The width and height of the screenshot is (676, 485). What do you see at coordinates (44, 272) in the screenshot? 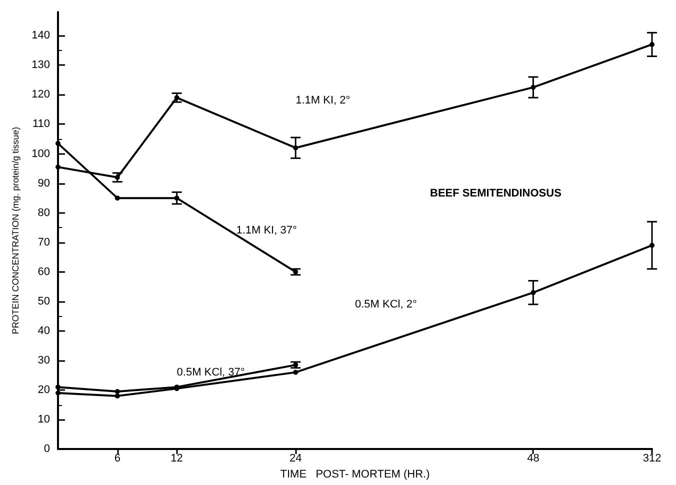
I see `y-tick-label: 60` at bounding box center [44, 272].